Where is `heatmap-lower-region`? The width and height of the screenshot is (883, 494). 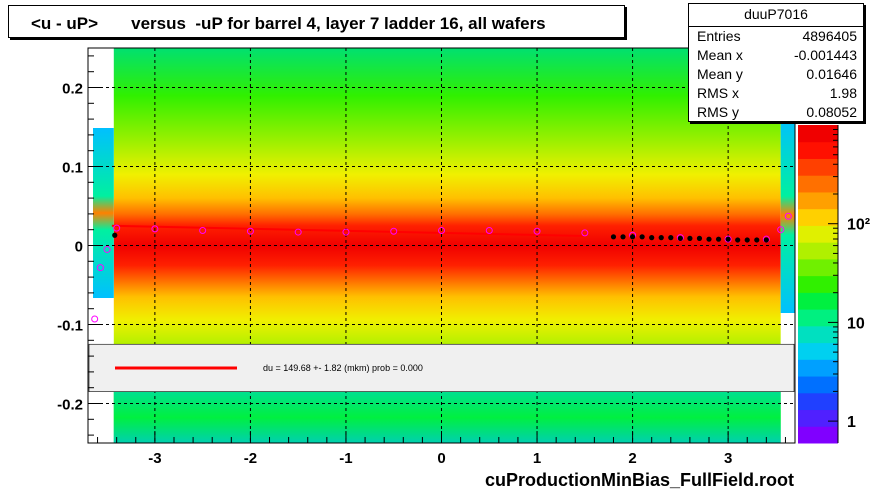 heatmap-lower-region is located at coordinates (447, 417).